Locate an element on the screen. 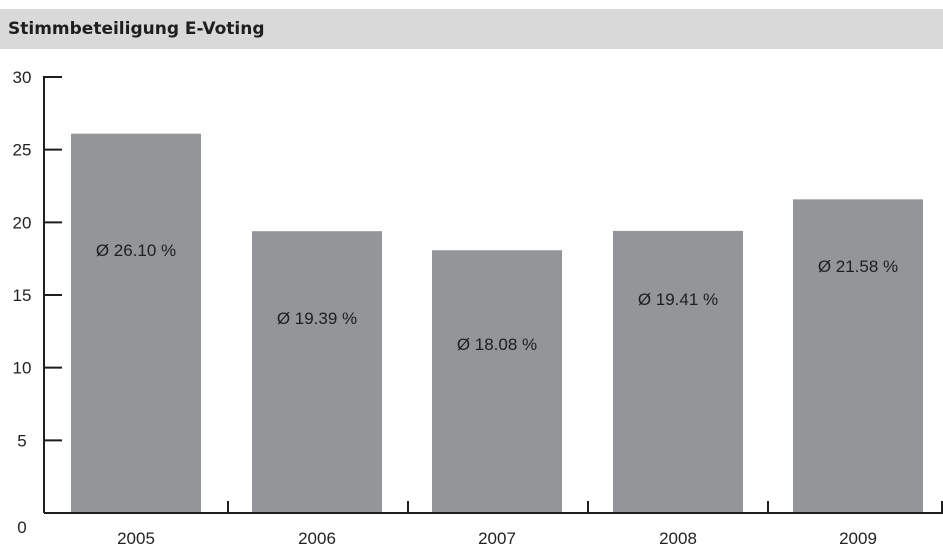 The height and width of the screenshot is (552, 943). bar-2005 is located at coordinates (136, 323).